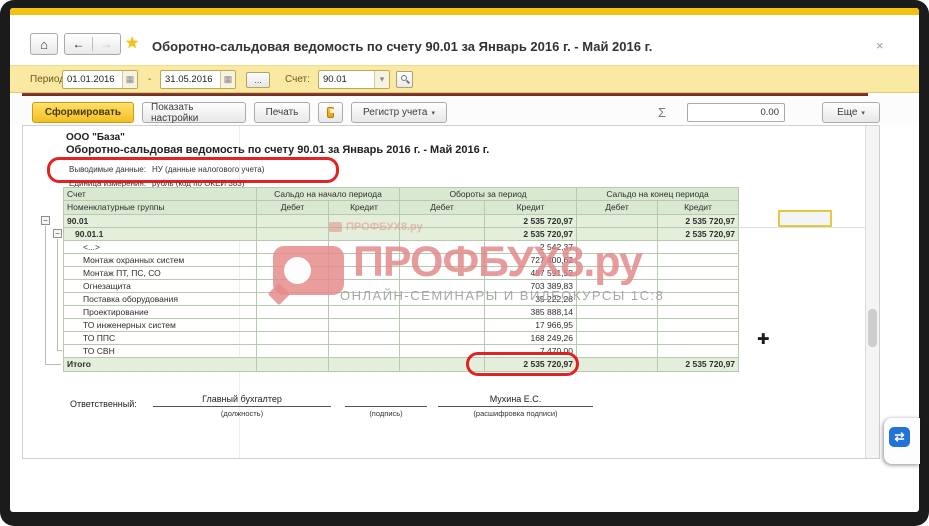  What do you see at coordinates (160, 325) in the screenshot?
I see `row-label: ТО инженерных систем` at bounding box center [160, 325].